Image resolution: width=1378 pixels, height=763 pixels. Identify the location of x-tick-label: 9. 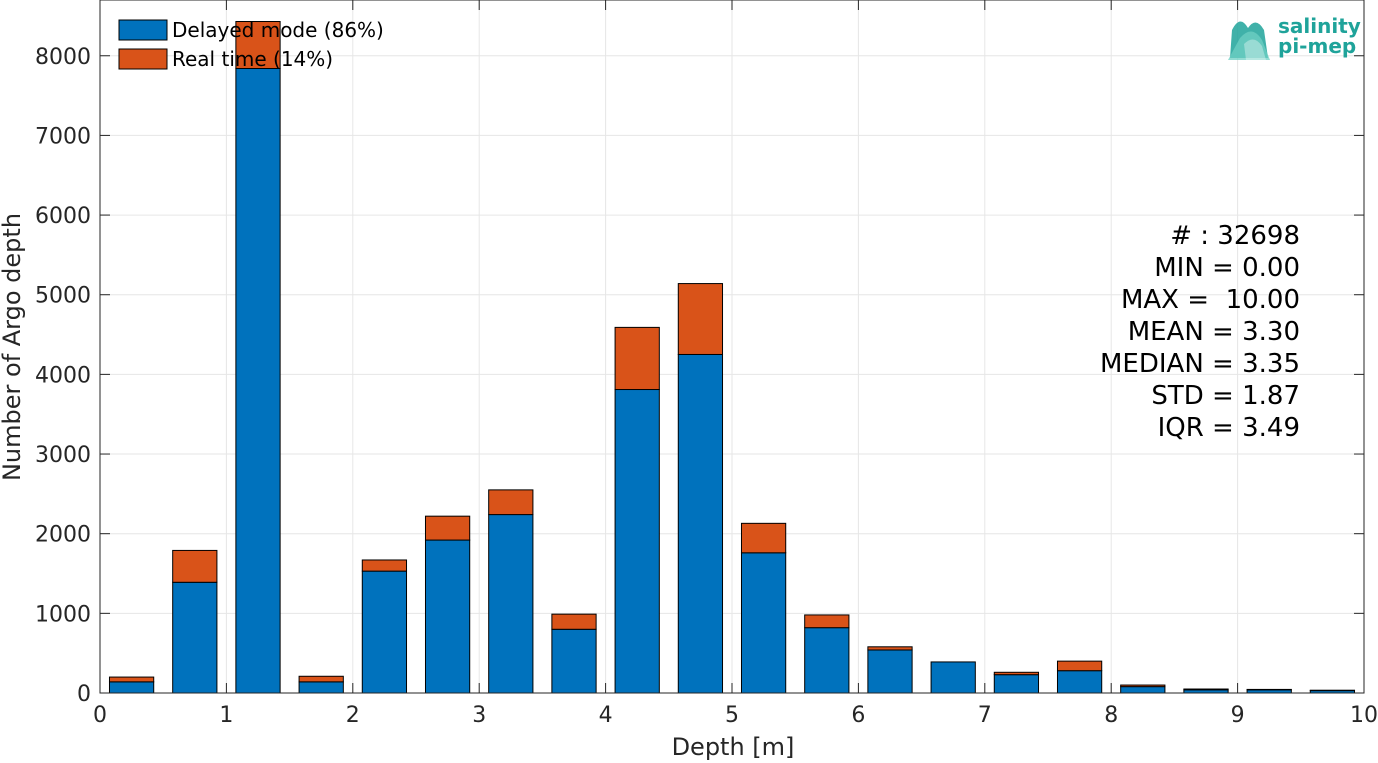
(1238, 715).